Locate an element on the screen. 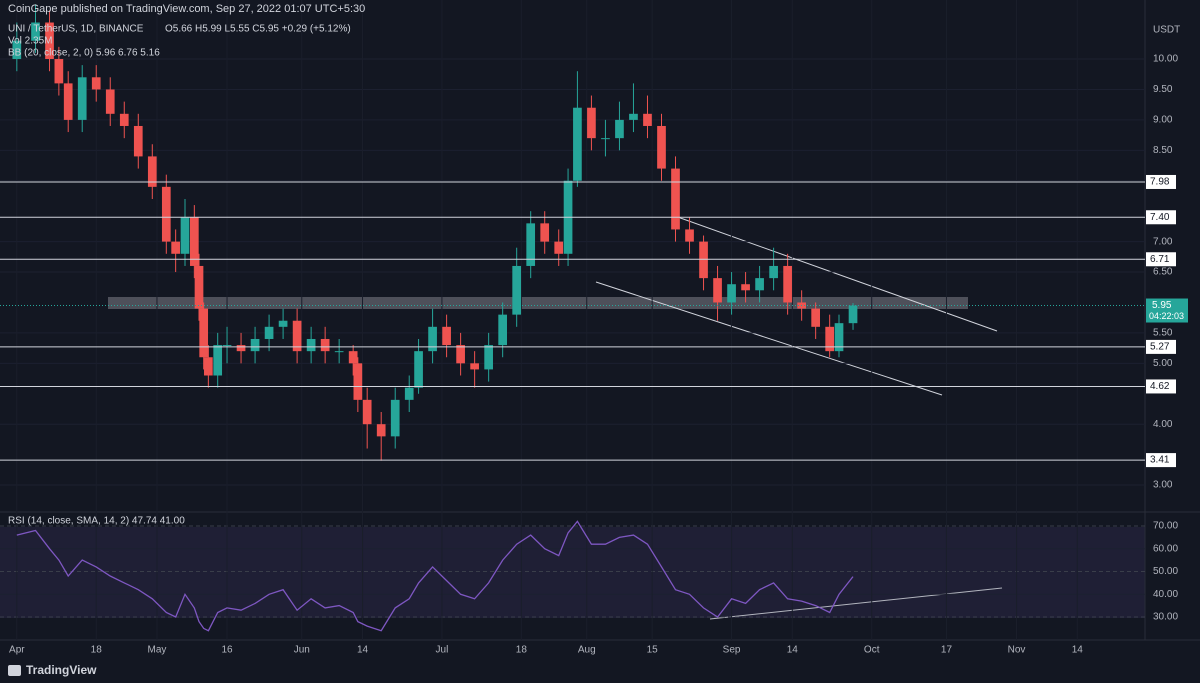 The width and height of the screenshot is (1200, 683). x-tick-label: 16 is located at coordinates (227, 650).